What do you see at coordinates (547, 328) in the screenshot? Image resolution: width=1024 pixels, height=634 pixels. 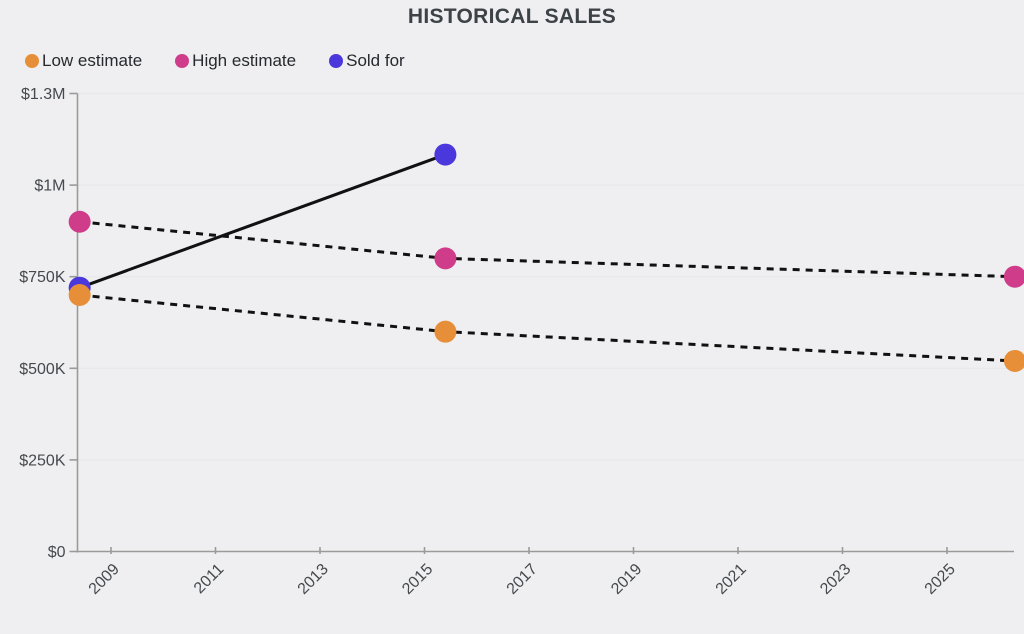 I see `low-estimate-trend-line` at bounding box center [547, 328].